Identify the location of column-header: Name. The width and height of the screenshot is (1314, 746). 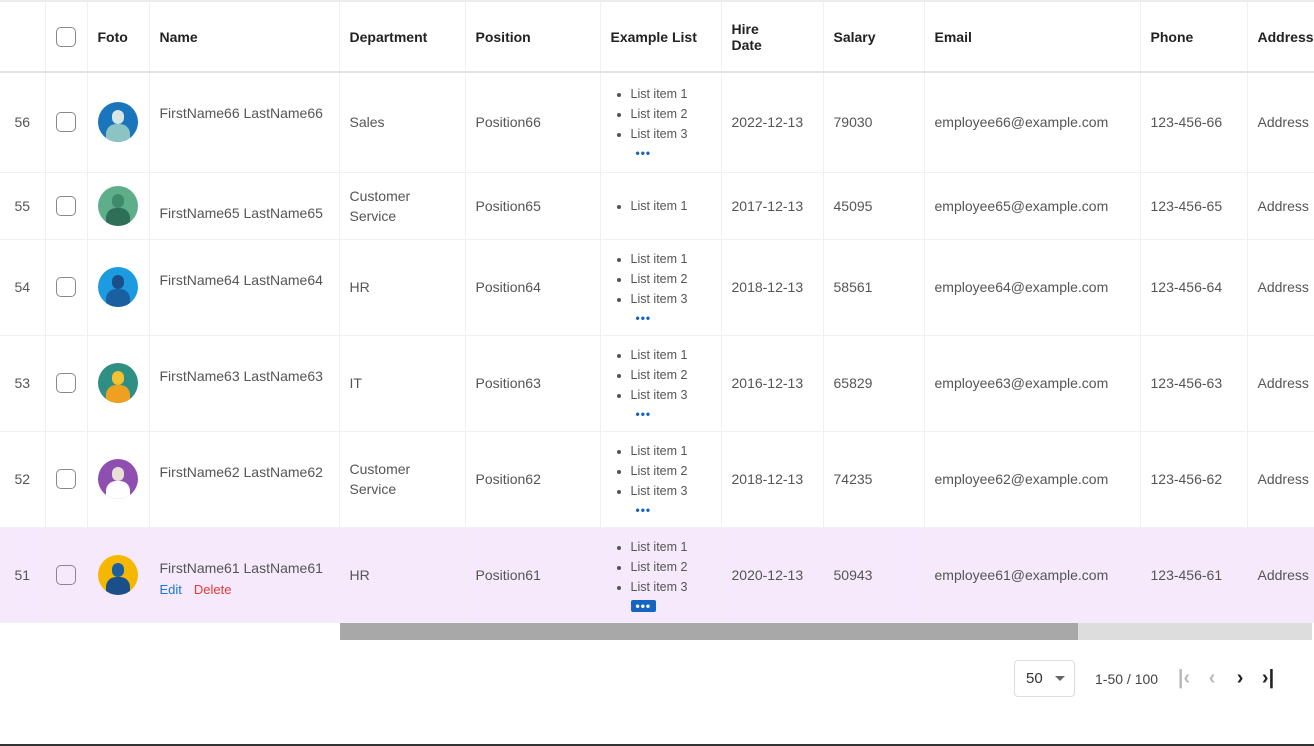
(244, 36).